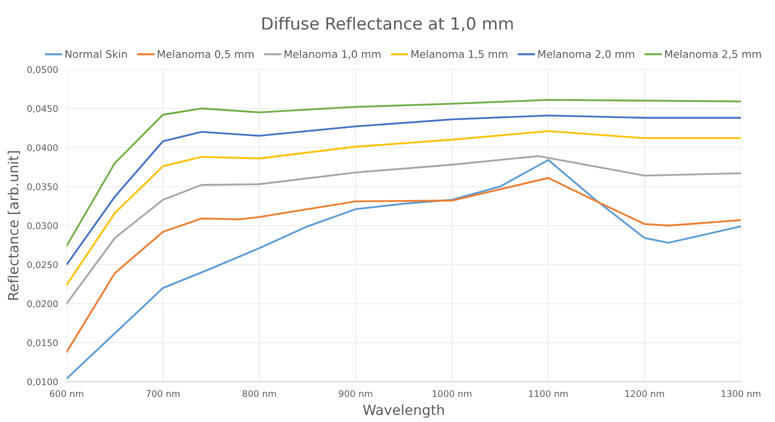 The image size is (775, 422). Describe the element at coordinates (42, 187) in the screenshot. I see `y-tick-label: 0,0350` at that location.